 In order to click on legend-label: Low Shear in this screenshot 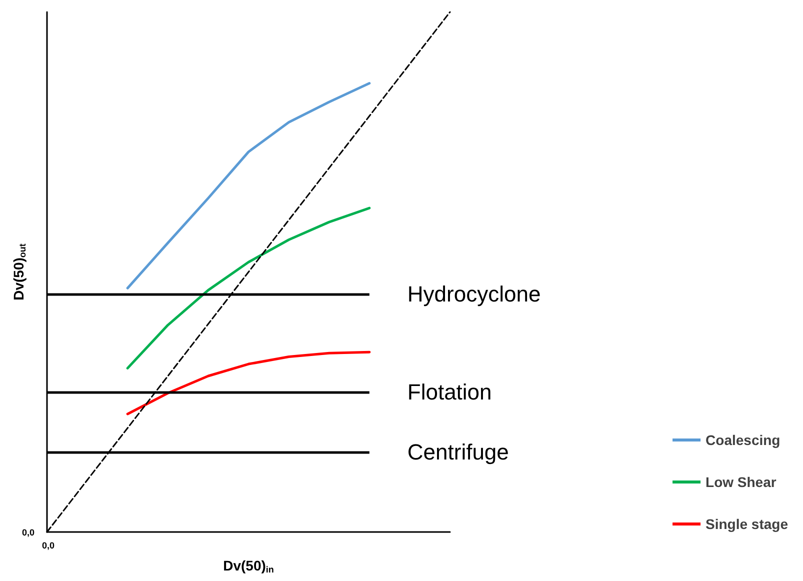, I will do `click(741, 482)`.